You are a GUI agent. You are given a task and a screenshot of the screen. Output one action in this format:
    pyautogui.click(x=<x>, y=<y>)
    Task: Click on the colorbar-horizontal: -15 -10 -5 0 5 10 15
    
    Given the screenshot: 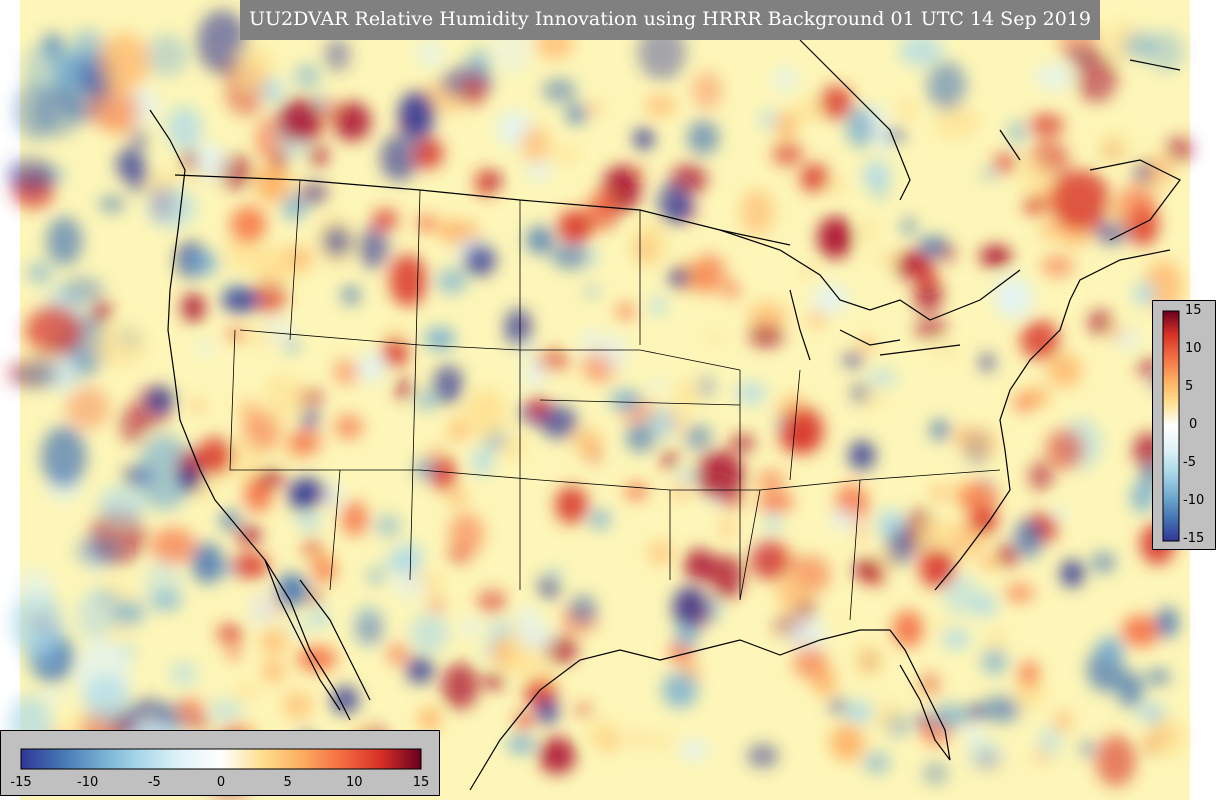 What is the action you would take?
    pyautogui.click(x=220, y=763)
    